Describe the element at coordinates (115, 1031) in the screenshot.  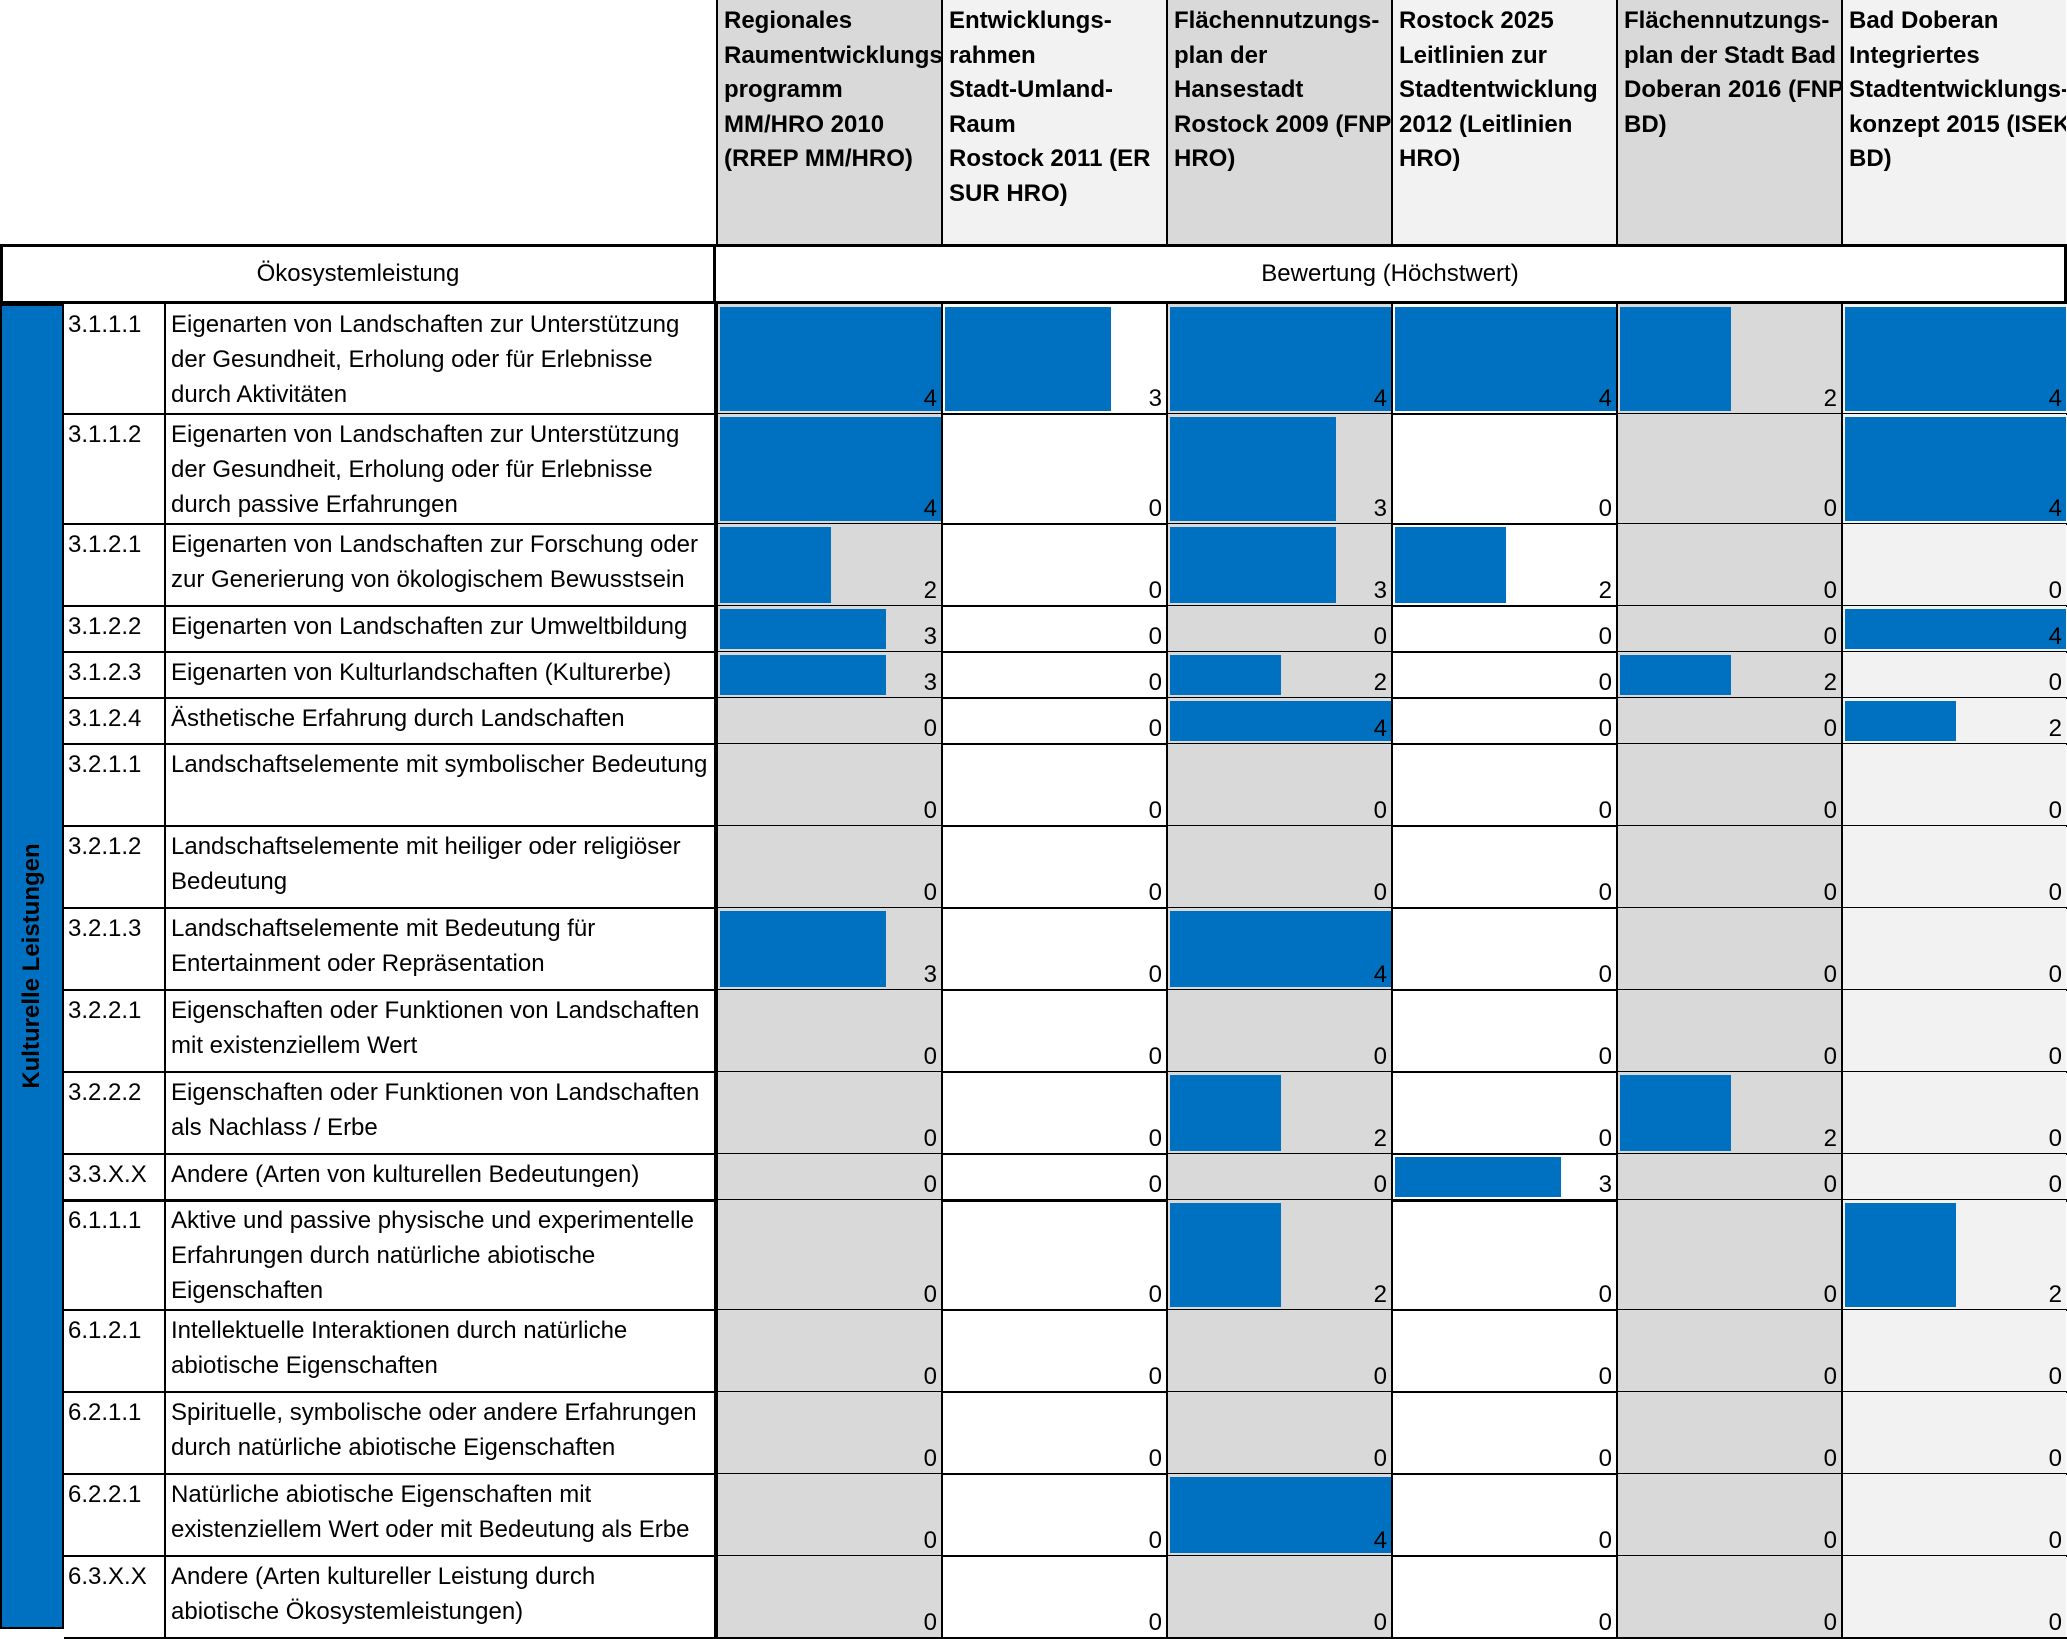
I see `row-code: 3.2.2.1` at that location.